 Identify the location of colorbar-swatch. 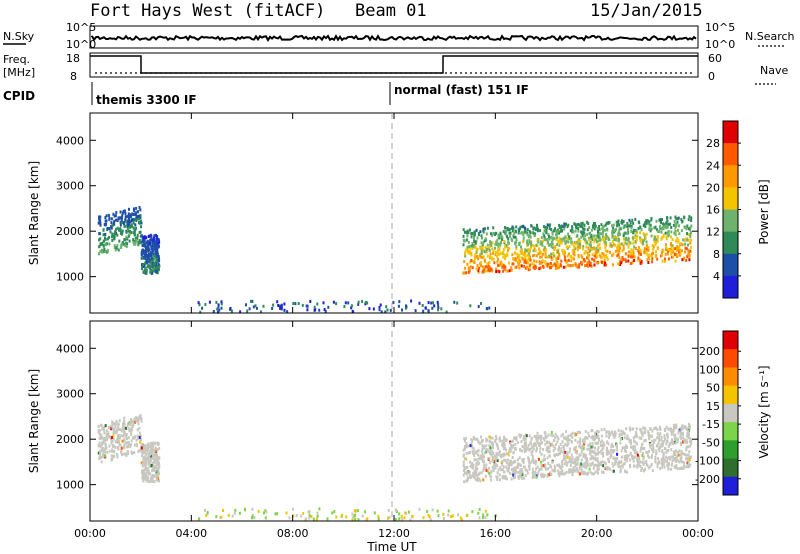
(730, 486).